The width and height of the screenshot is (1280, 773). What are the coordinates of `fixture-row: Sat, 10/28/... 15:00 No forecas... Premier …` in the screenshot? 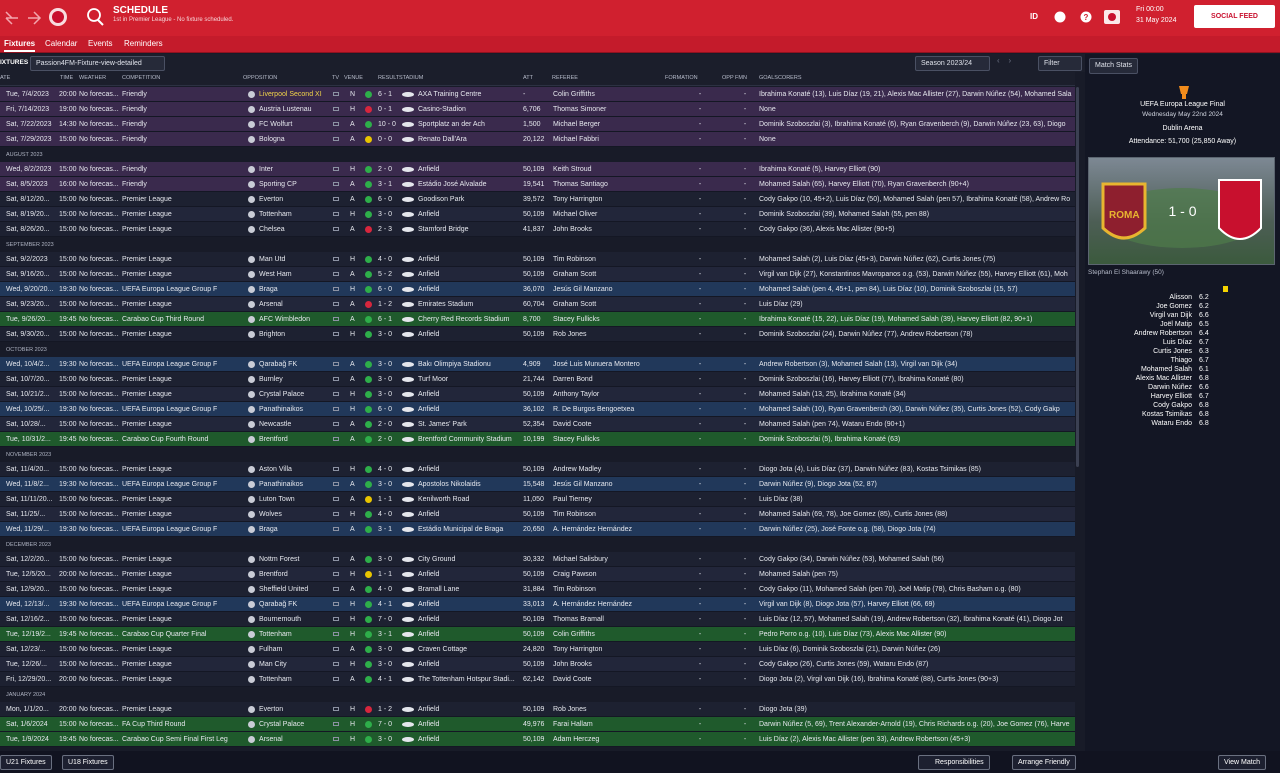 It's located at (537, 424).